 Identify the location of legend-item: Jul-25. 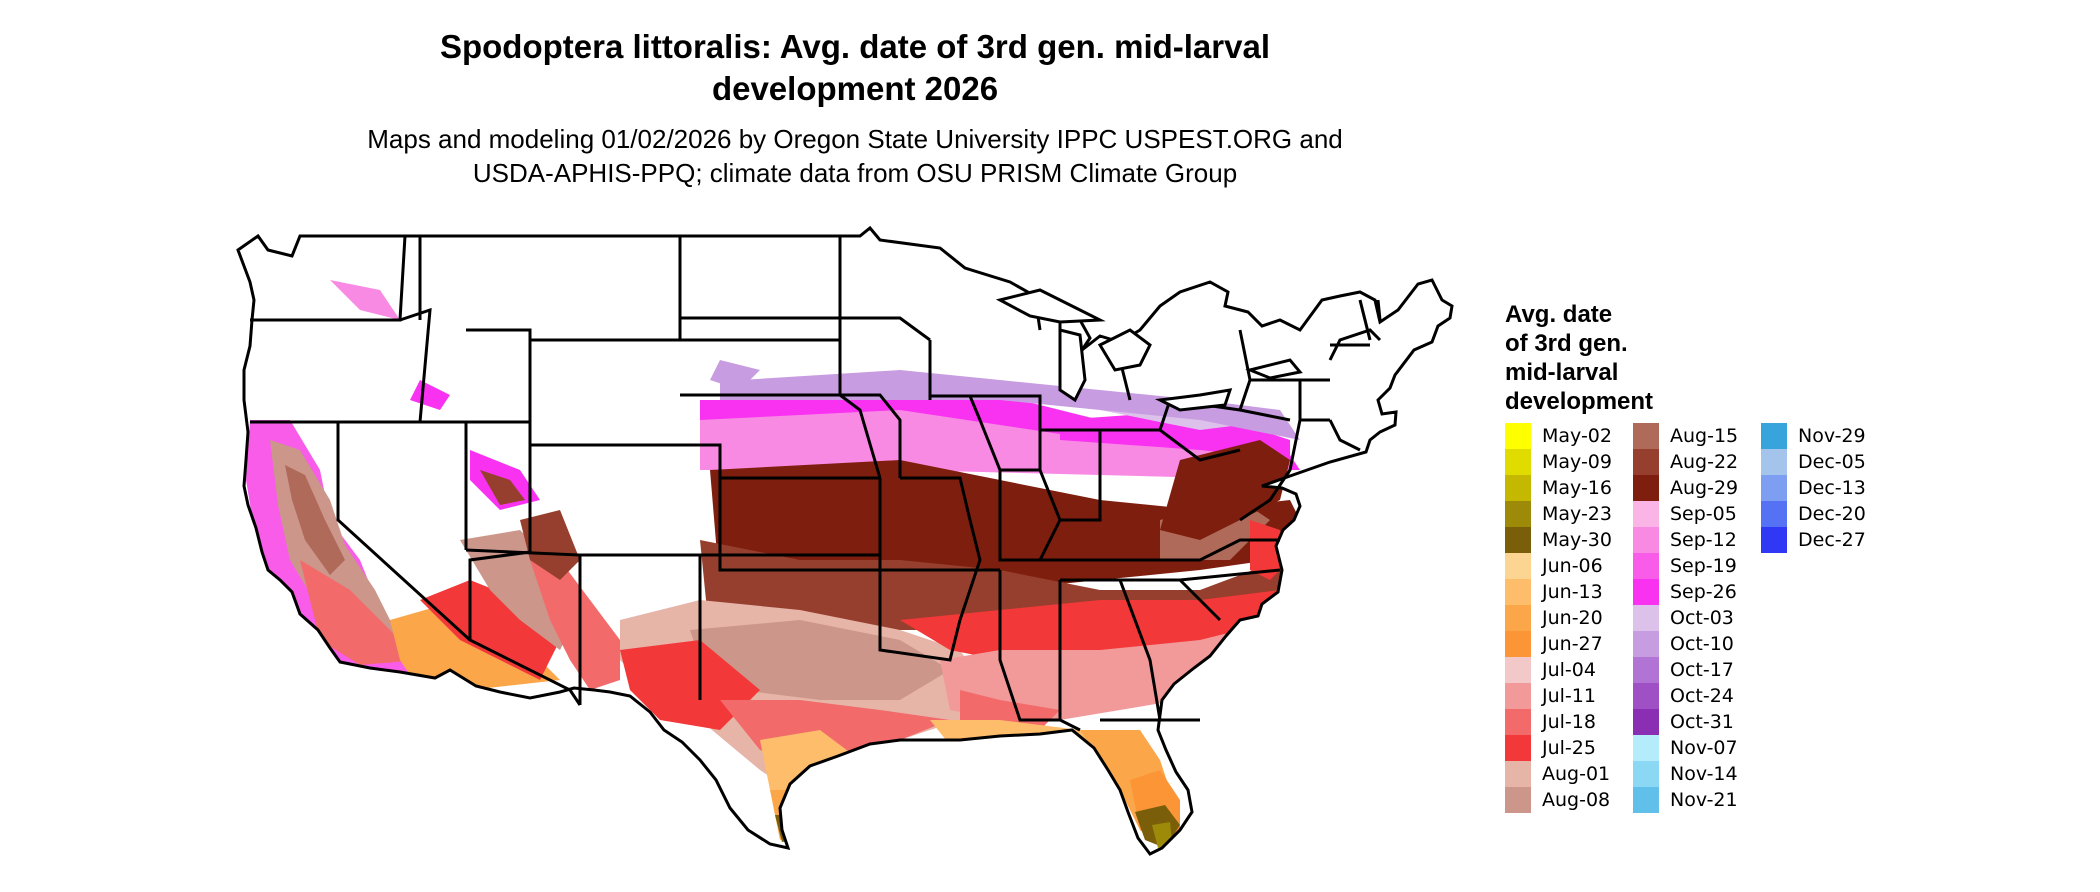
(1570, 748).